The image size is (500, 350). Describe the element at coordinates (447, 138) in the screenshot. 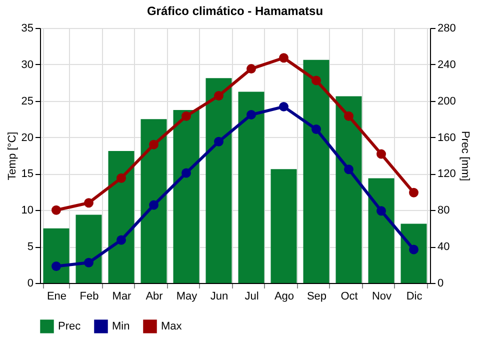

I see `y2-tick-label: 160` at that location.